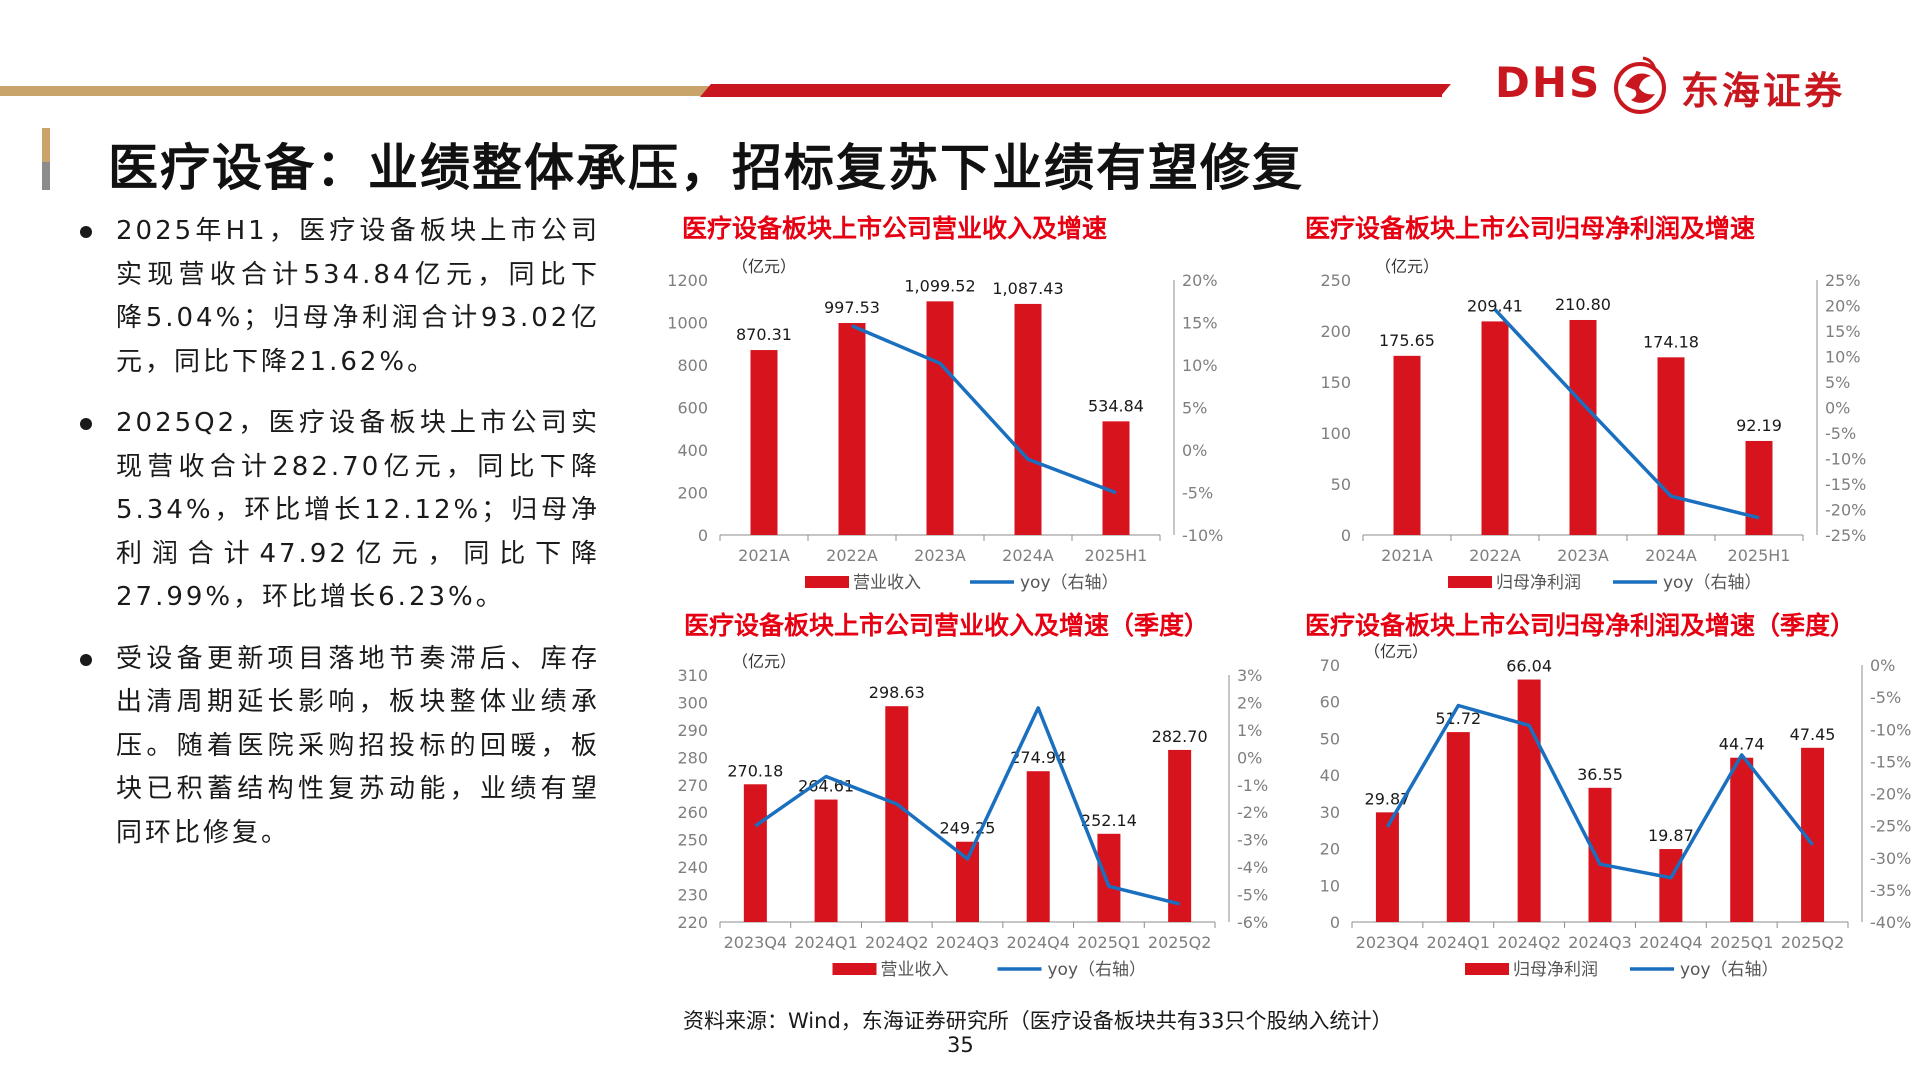  I want to click on chart-title: 医疗设备板块上市公司归母净利润及增速, so click(1530, 228).